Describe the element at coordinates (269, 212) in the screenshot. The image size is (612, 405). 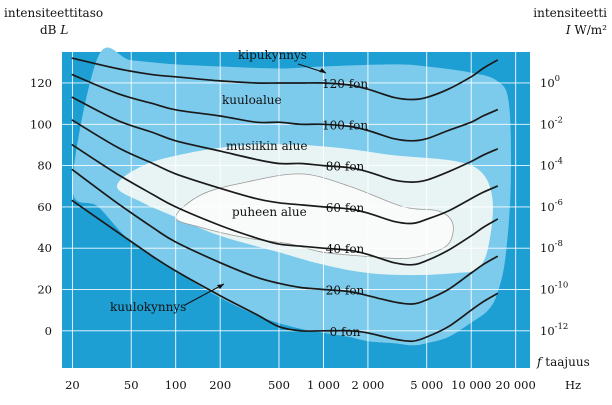
I see `annotation-puheen-alue: puheen alue` at that location.